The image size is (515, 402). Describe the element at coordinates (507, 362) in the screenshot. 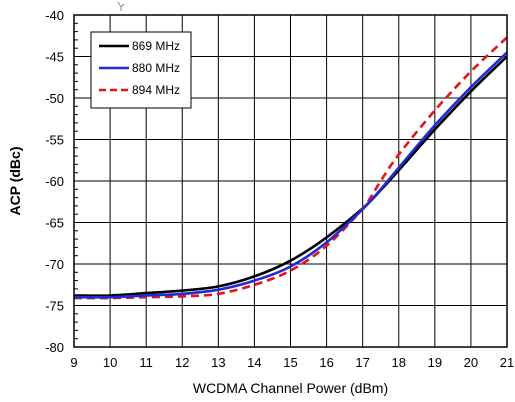

I see `x-tick-label: 21` at that location.